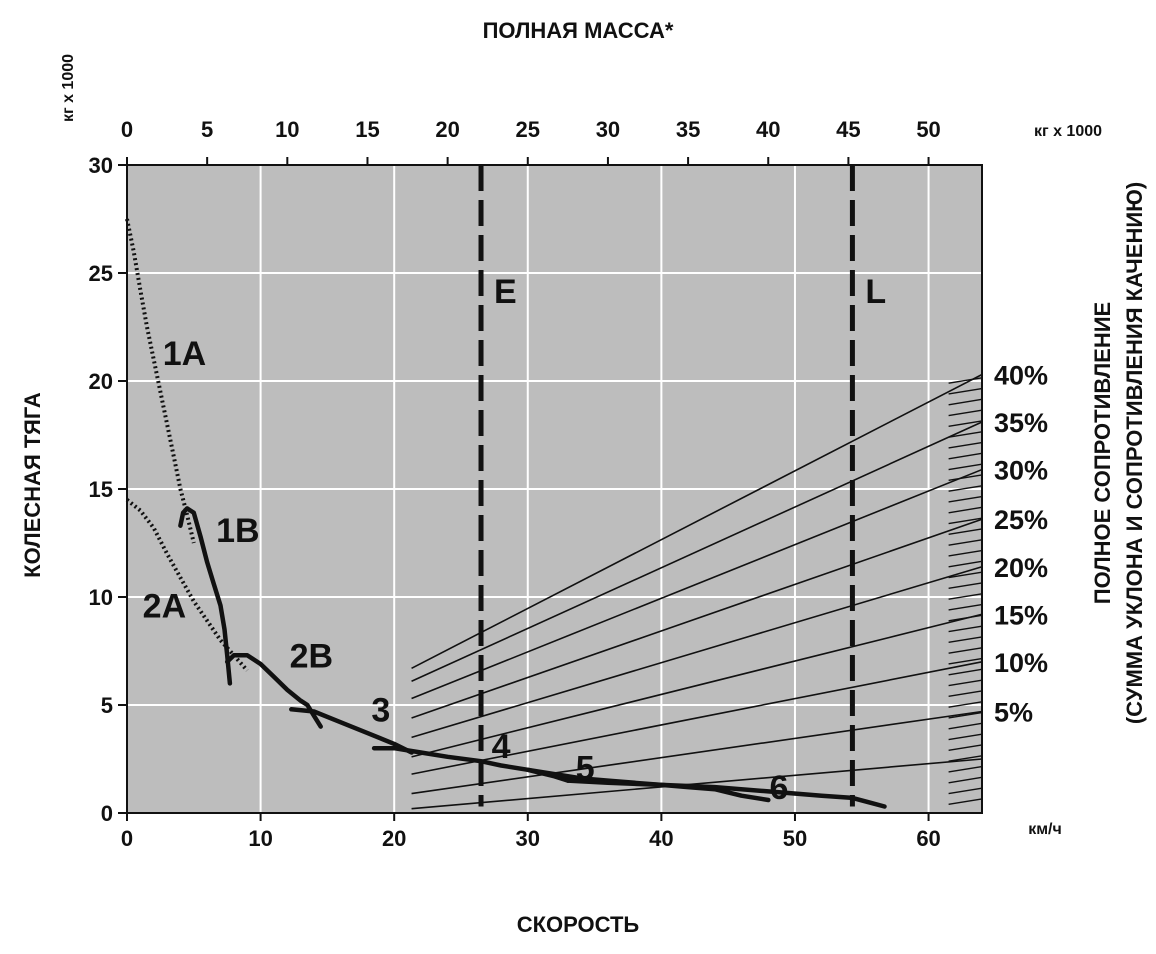  What do you see at coordinates (528, 129) in the screenshot?
I see `top-tick-label-25: 25` at bounding box center [528, 129].